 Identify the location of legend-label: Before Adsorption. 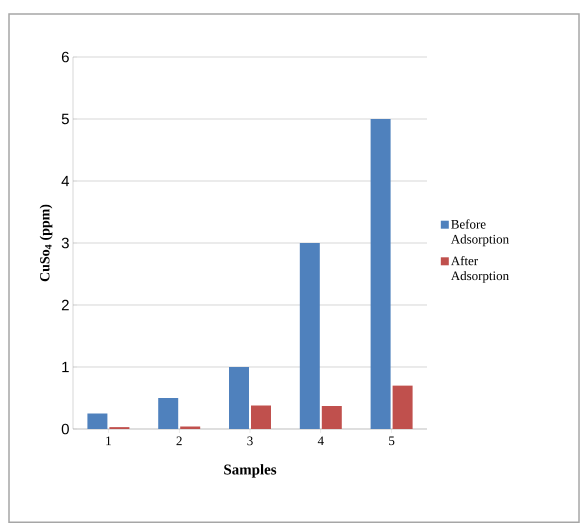
(479, 232).